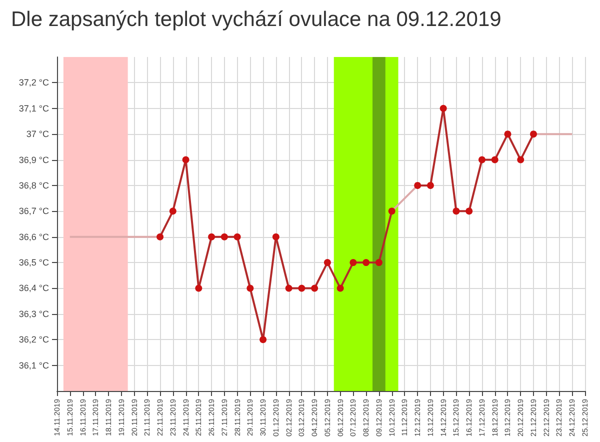  Describe the element at coordinates (34, 83) in the screenshot. I see `y-tick-label: 37,2 °C` at that location.